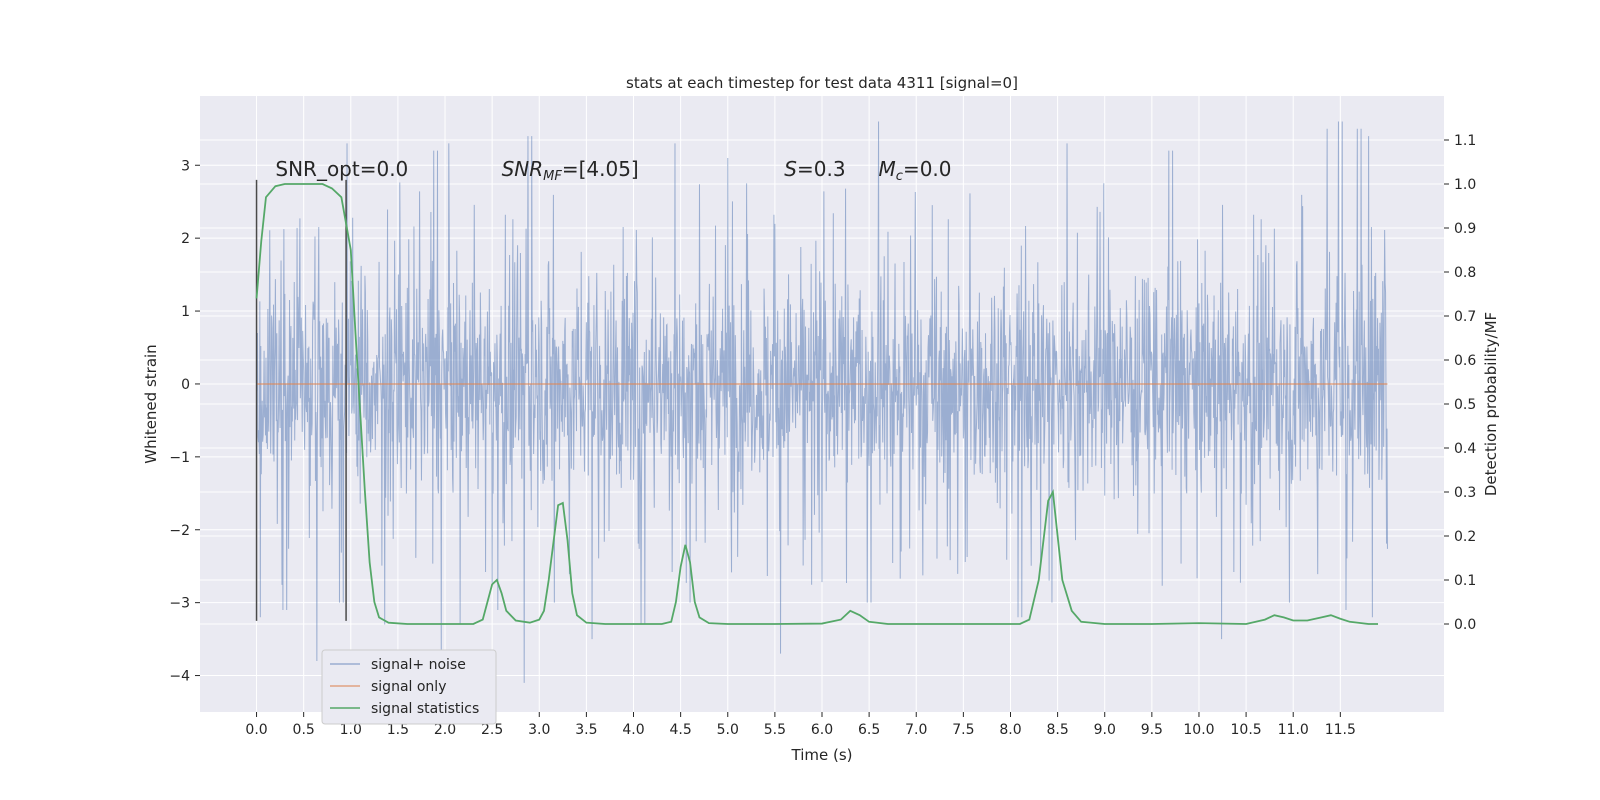  Describe the element at coordinates (1152, 730) in the screenshot. I see `x-tick-label: 9.5` at that location.